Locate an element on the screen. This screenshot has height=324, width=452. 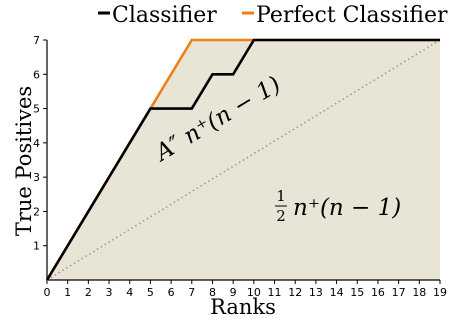
x-tick-label: 11 is located at coordinates (275, 292).